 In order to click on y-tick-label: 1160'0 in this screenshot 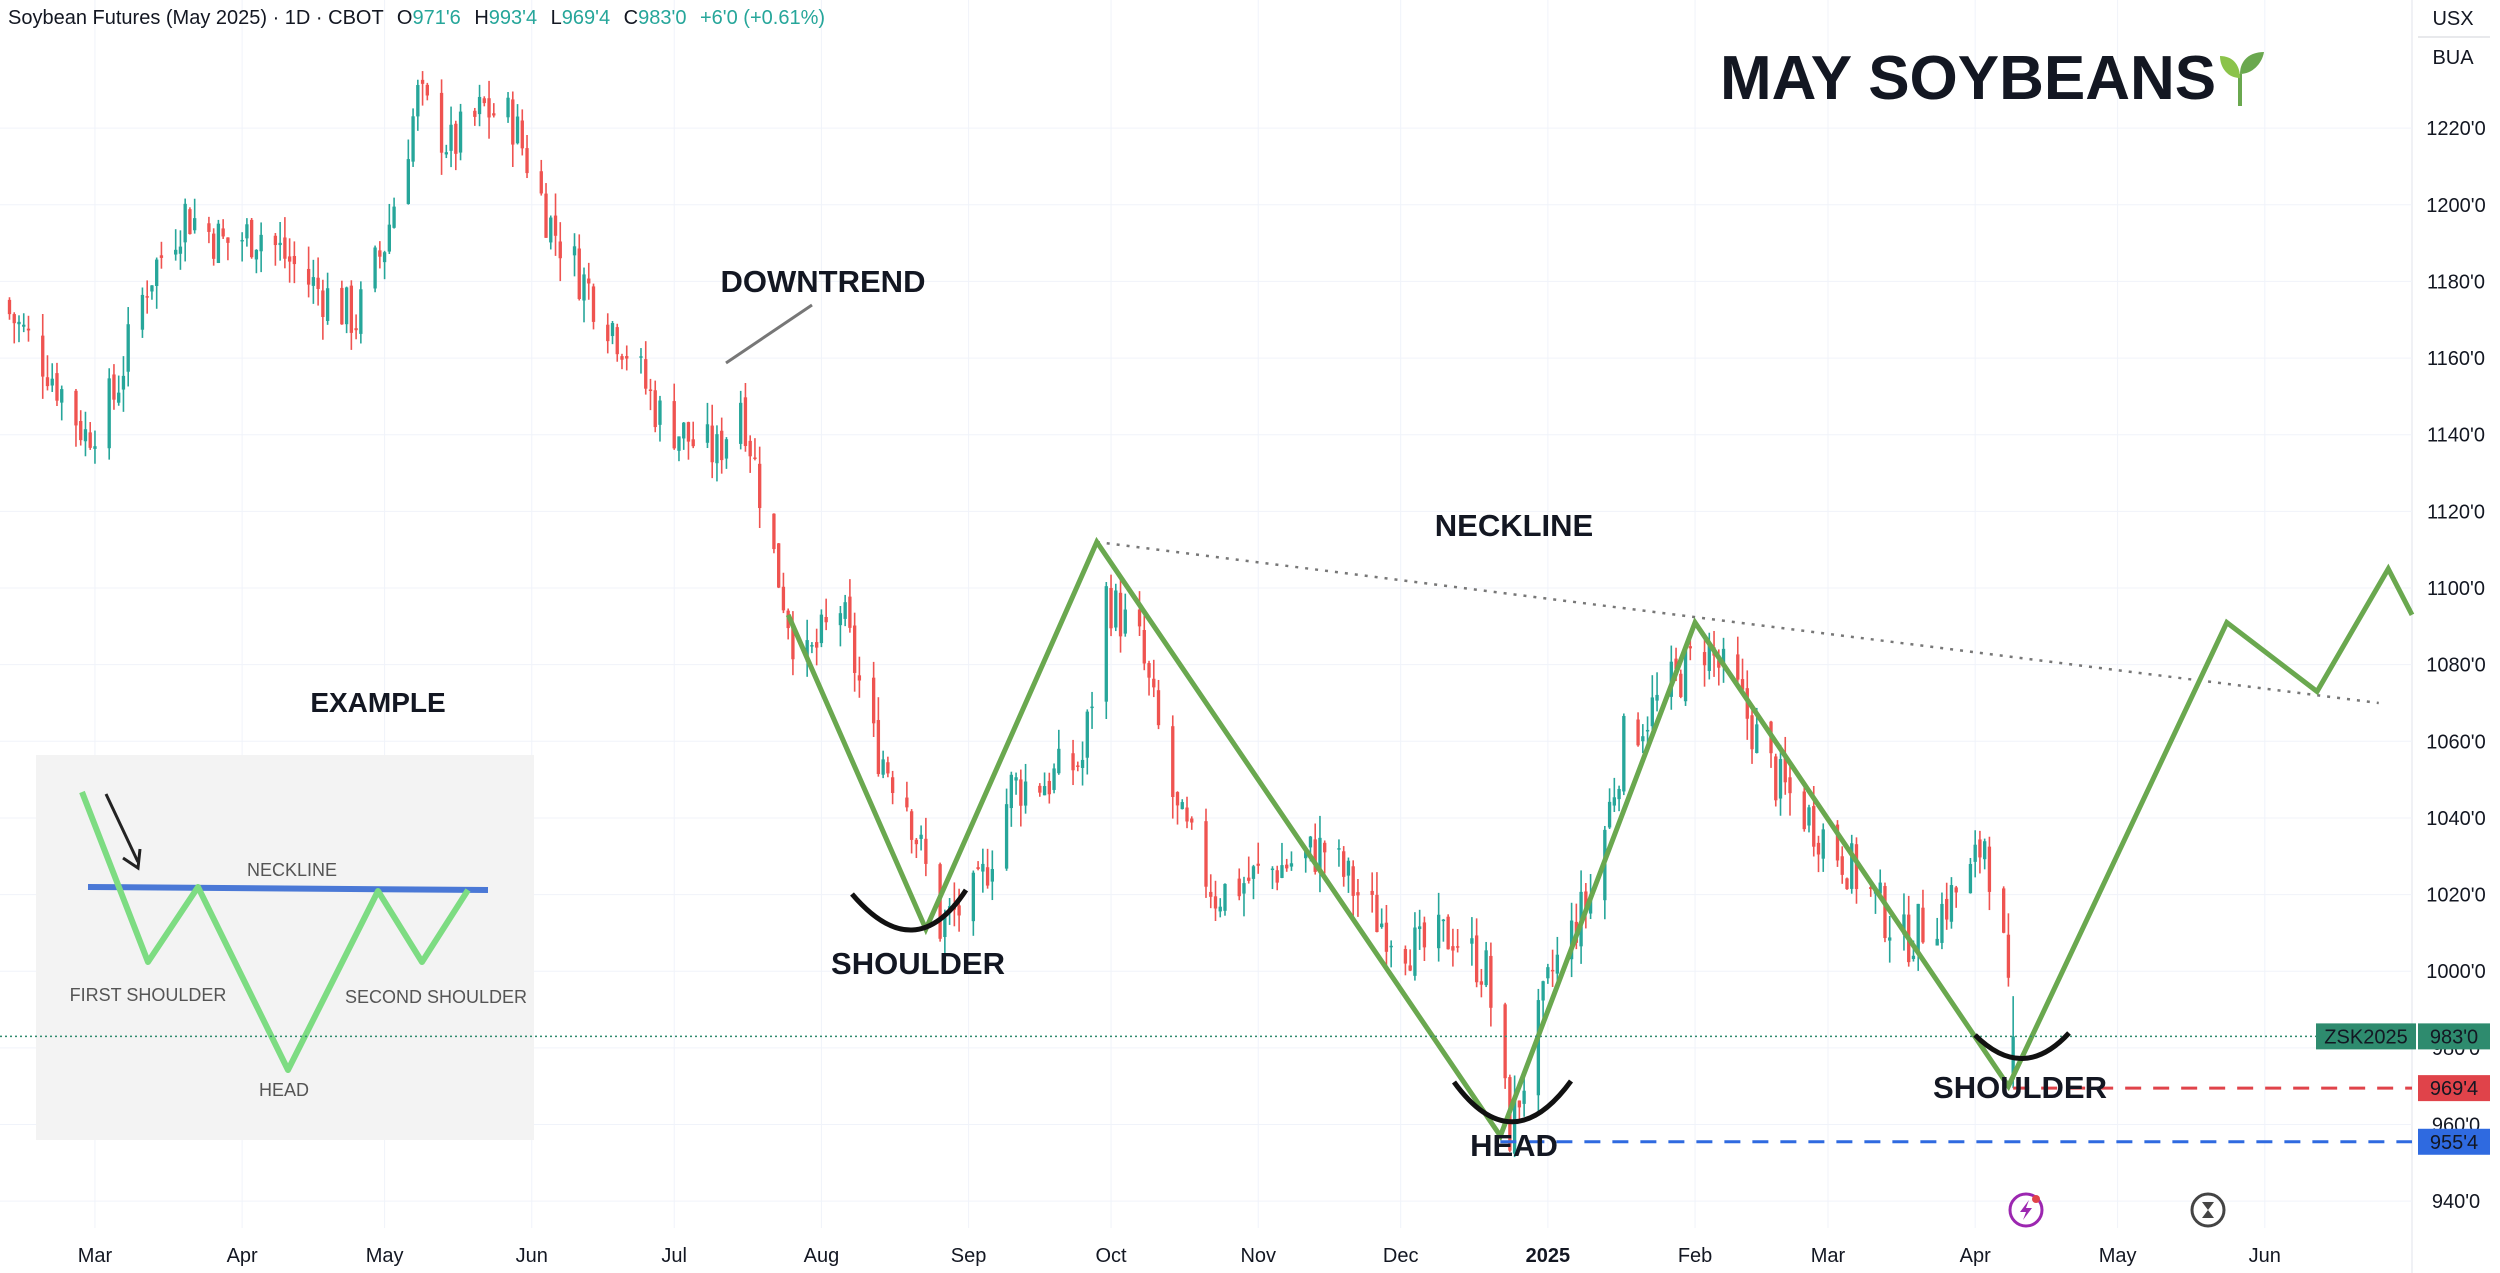, I will do `click(2456, 359)`.